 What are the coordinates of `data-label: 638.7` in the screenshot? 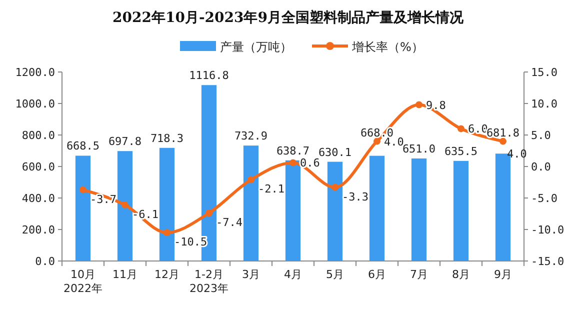 It's located at (293, 151).